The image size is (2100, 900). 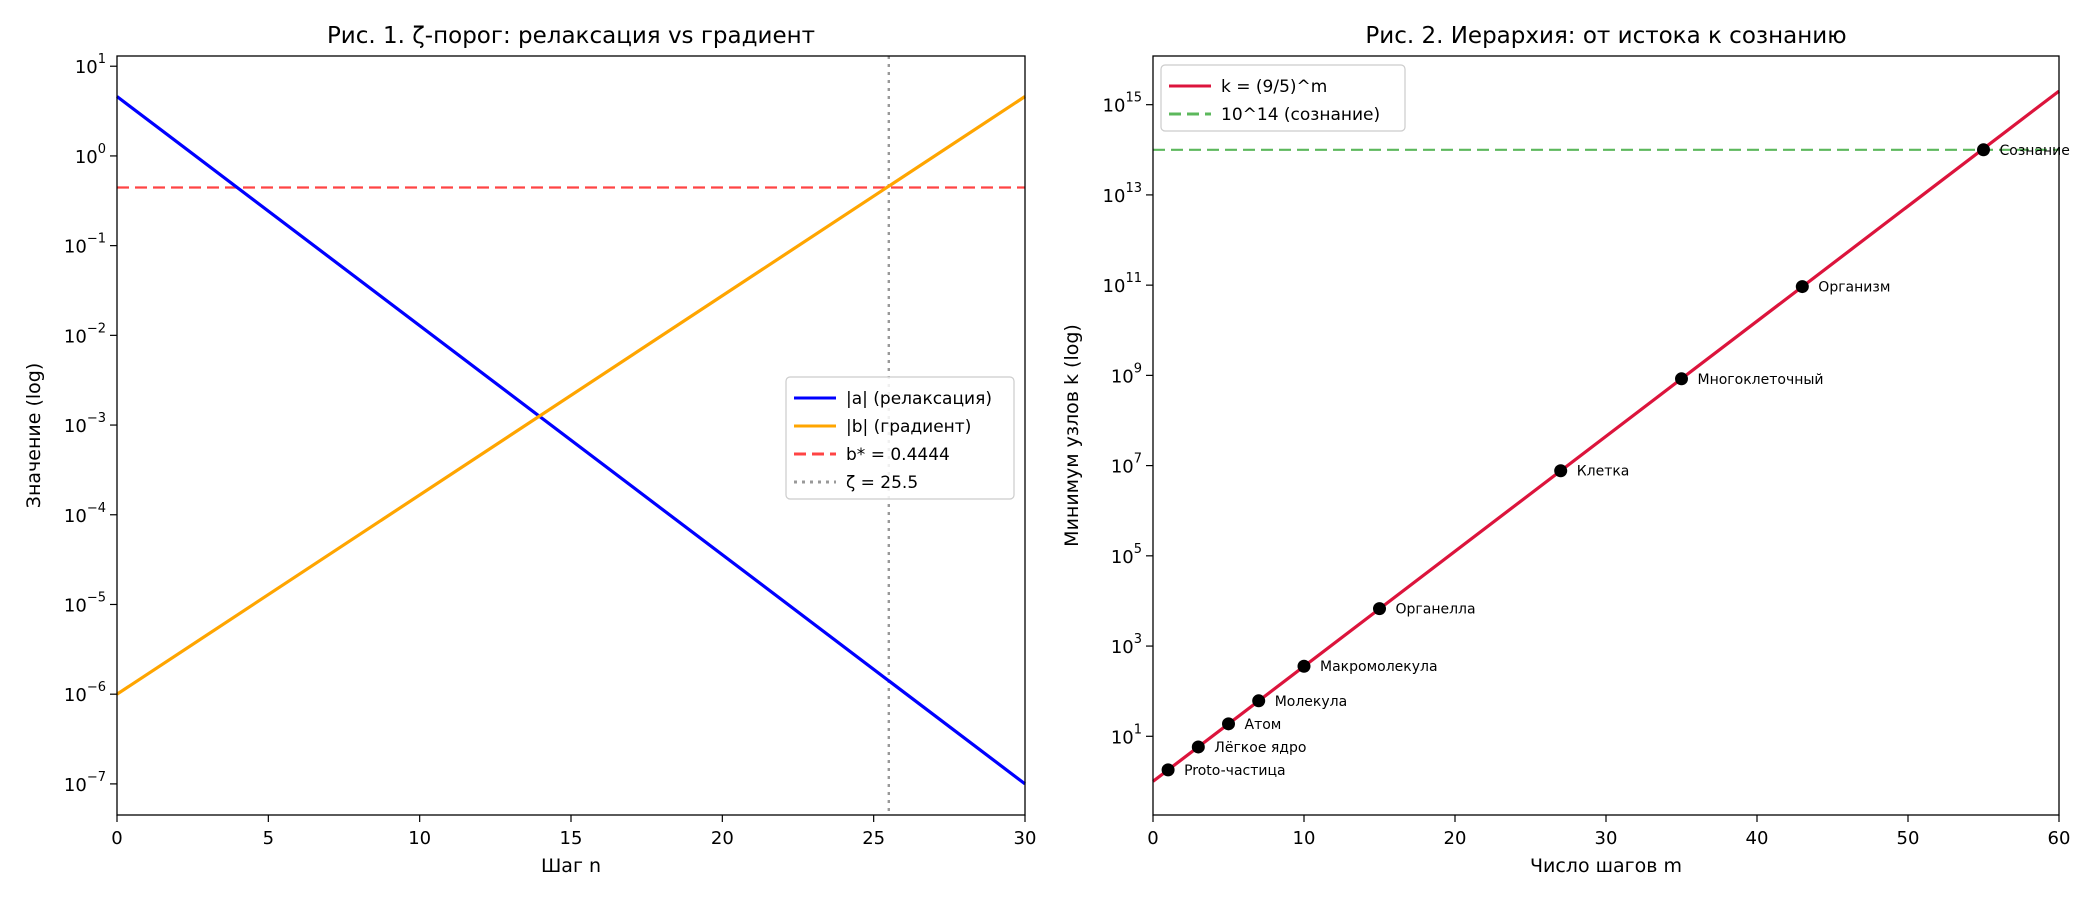 What do you see at coordinates (1854, 288) in the screenshot?
I see `point-label-8: Организм` at bounding box center [1854, 288].